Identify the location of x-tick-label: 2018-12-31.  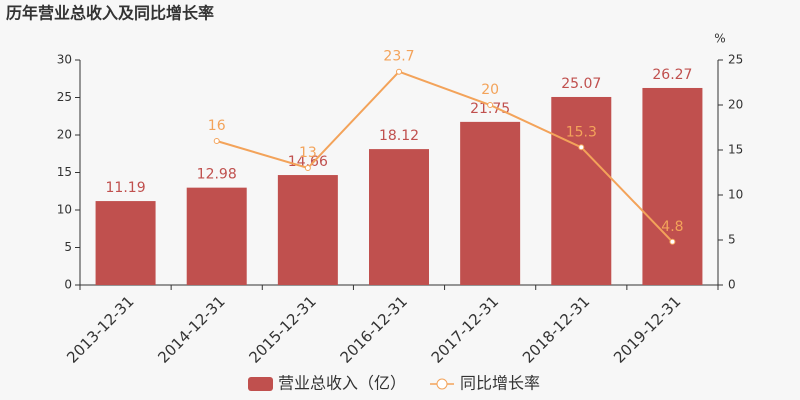
(556, 329).